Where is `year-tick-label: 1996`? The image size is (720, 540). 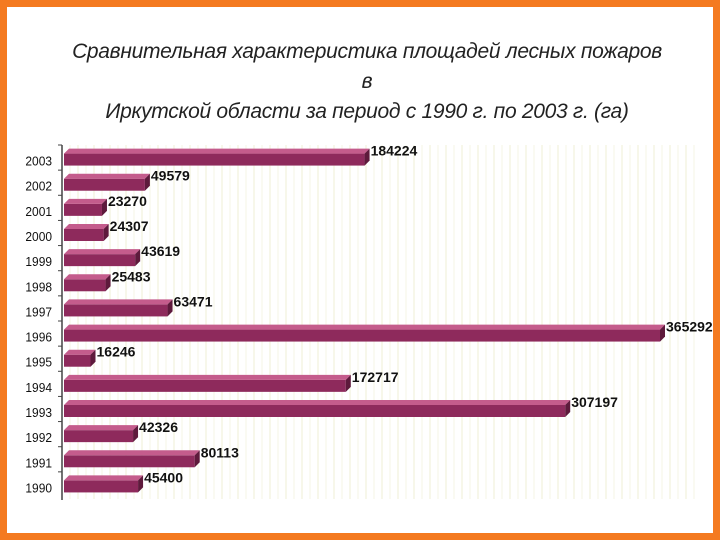
year-tick-label: 1996 is located at coordinates (38, 337).